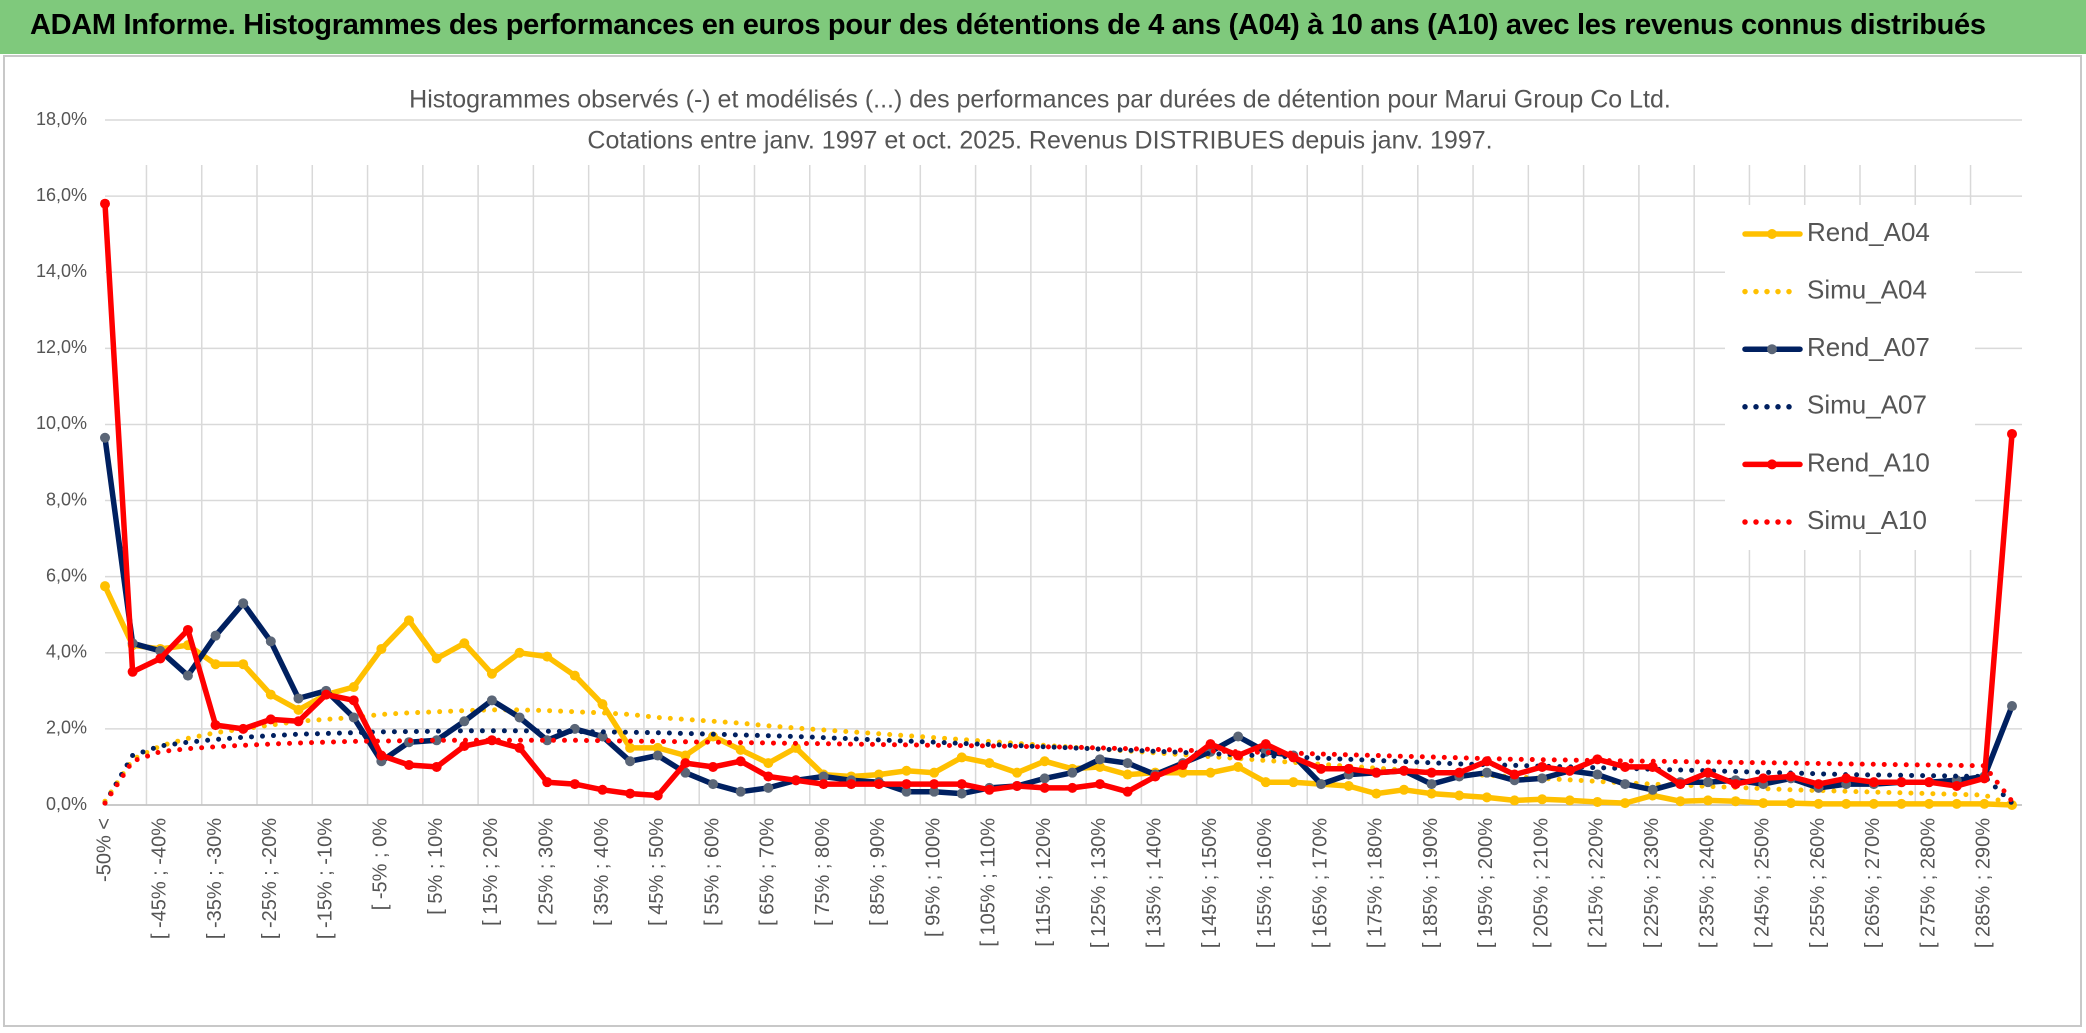 This screenshot has width=2086, height=1033. What do you see at coordinates (1867, 405) in the screenshot?
I see `legend-label: Simu_A07` at bounding box center [1867, 405].